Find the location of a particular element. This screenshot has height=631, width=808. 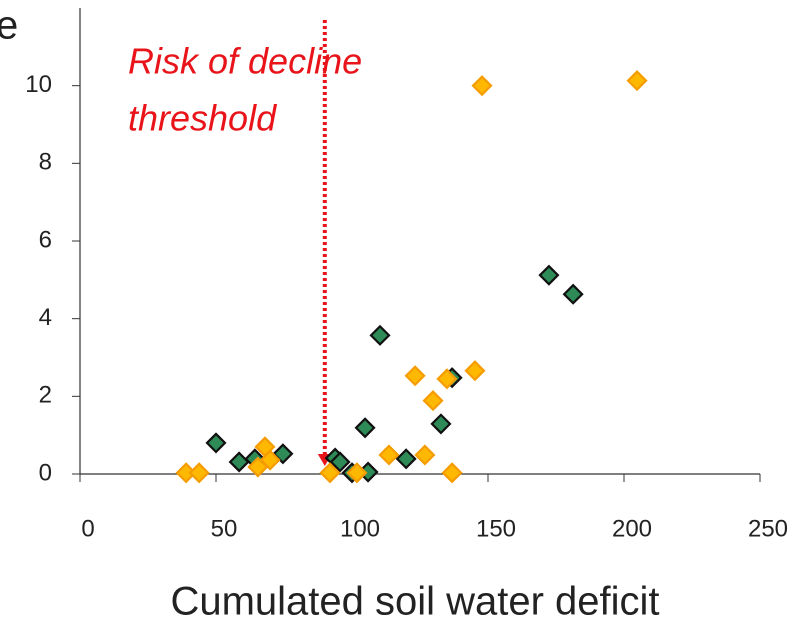

y-tick-label: 2 is located at coordinates (45, 395).